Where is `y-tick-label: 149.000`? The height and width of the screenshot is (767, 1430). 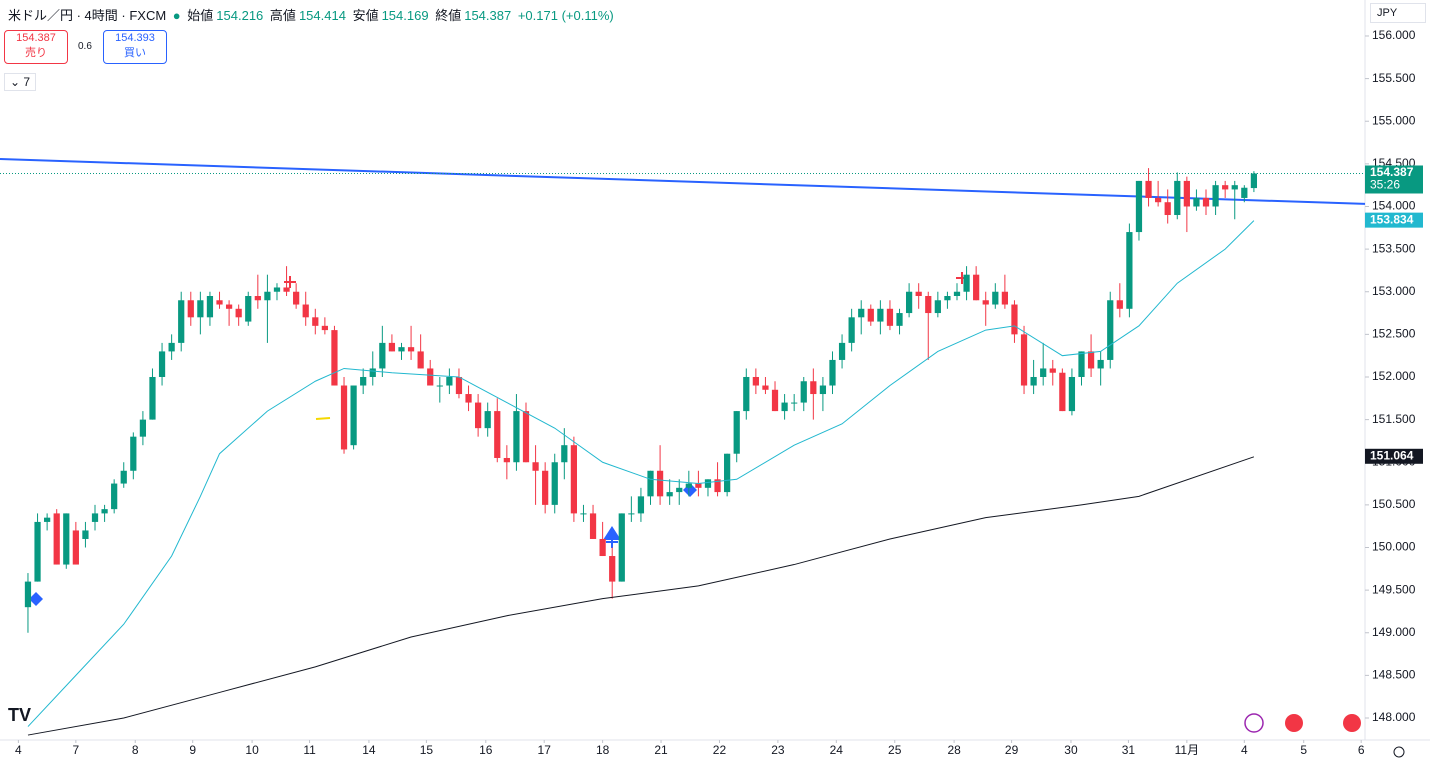
y-tick-label: 149.000 is located at coordinates (1394, 632).